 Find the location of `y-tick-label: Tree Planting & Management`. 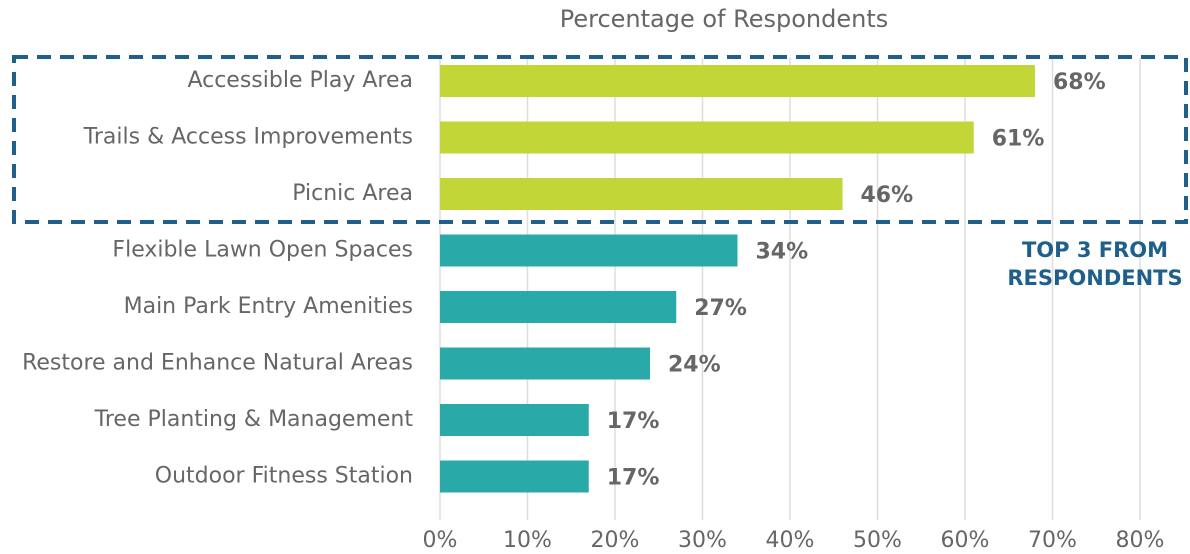

y-tick-label: Tree Planting & Management is located at coordinates (254, 419).